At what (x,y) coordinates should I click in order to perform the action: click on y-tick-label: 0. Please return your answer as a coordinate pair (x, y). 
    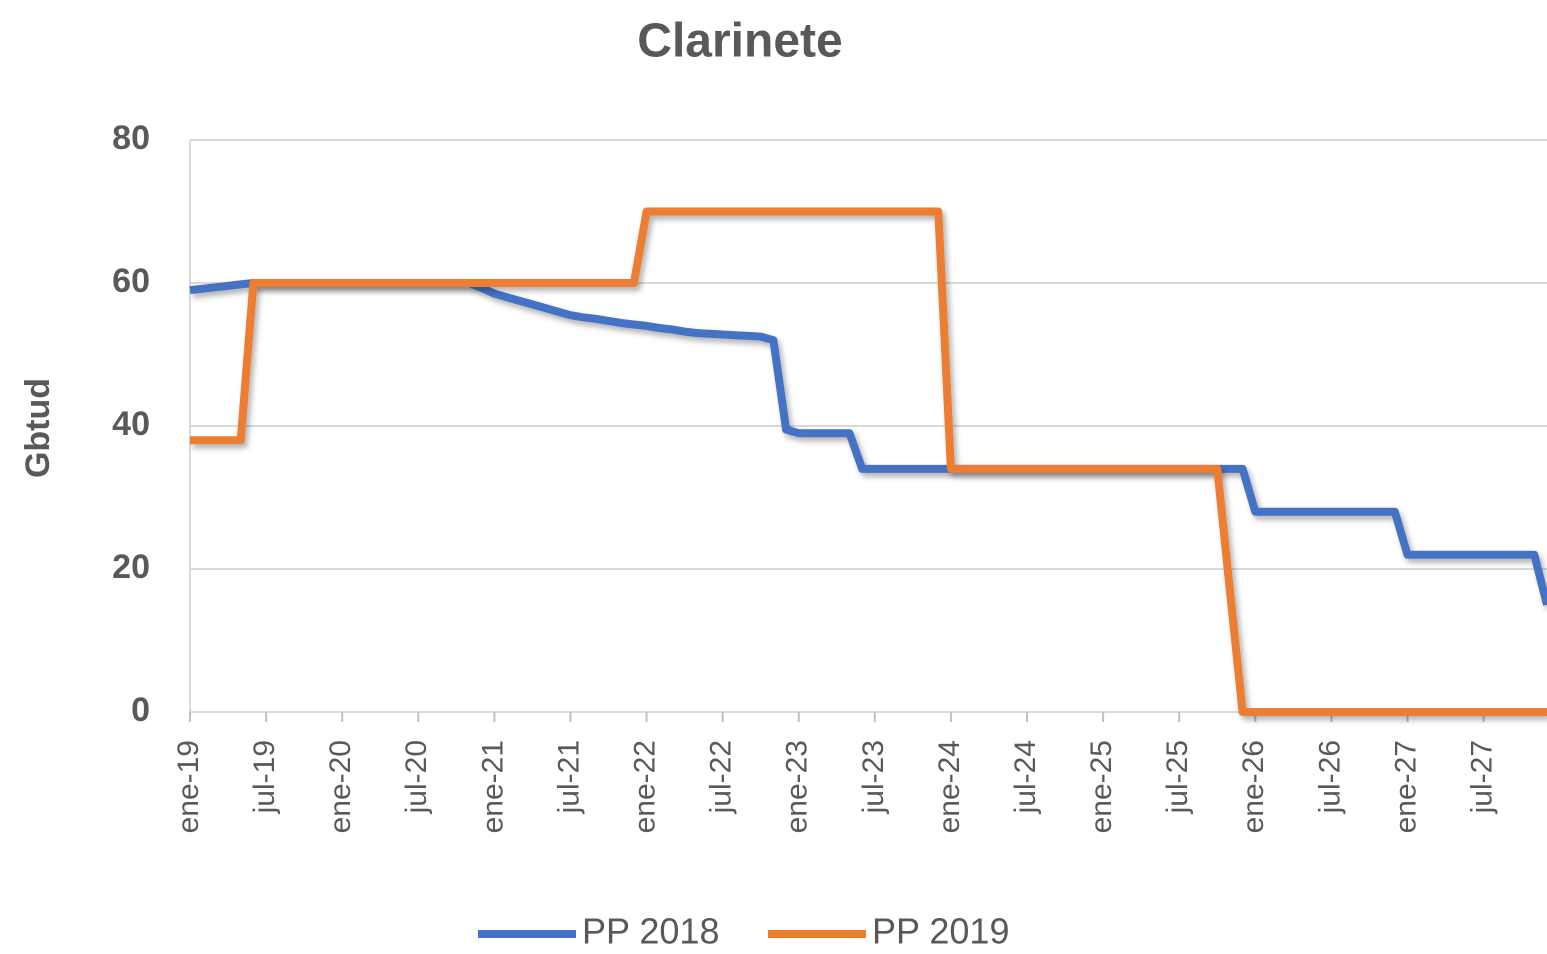
    Looking at the image, I should click on (140, 710).